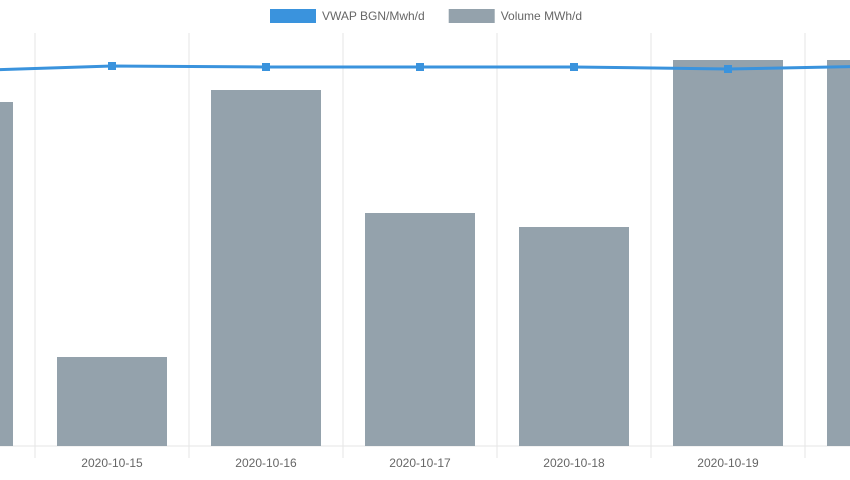 The height and width of the screenshot is (480, 850). What do you see at coordinates (541, 16) in the screenshot?
I see `legend-label: Volume MWh/d` at bounding box center [541, 16].